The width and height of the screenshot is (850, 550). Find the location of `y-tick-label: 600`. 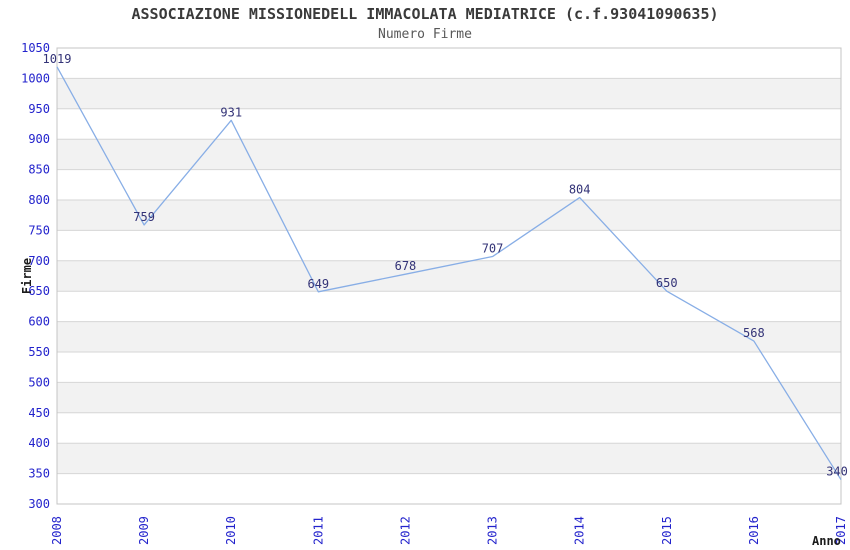

y-tick-label: 600 is located at coordinates (39, 322).